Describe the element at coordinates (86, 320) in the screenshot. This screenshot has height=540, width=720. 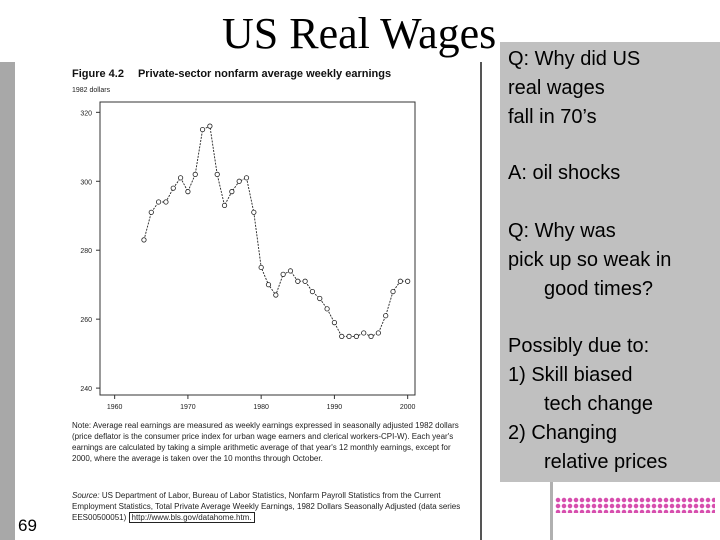
I see `y-tick-label: 260` at that location.